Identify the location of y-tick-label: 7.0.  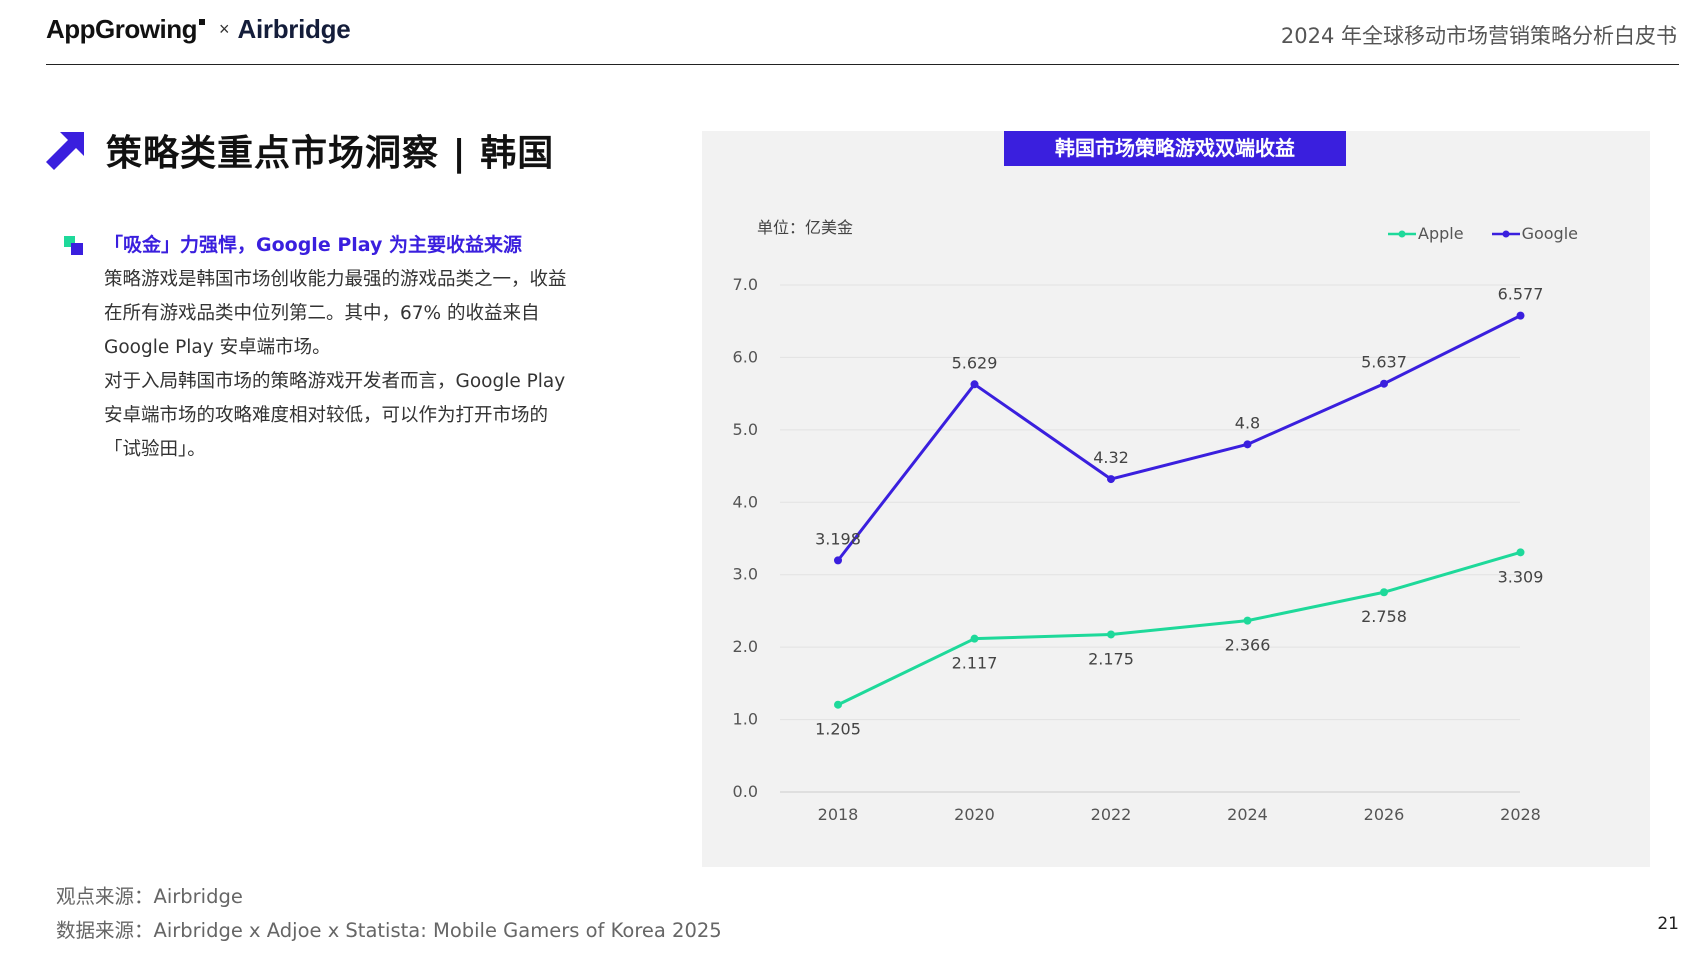
(745, 284).